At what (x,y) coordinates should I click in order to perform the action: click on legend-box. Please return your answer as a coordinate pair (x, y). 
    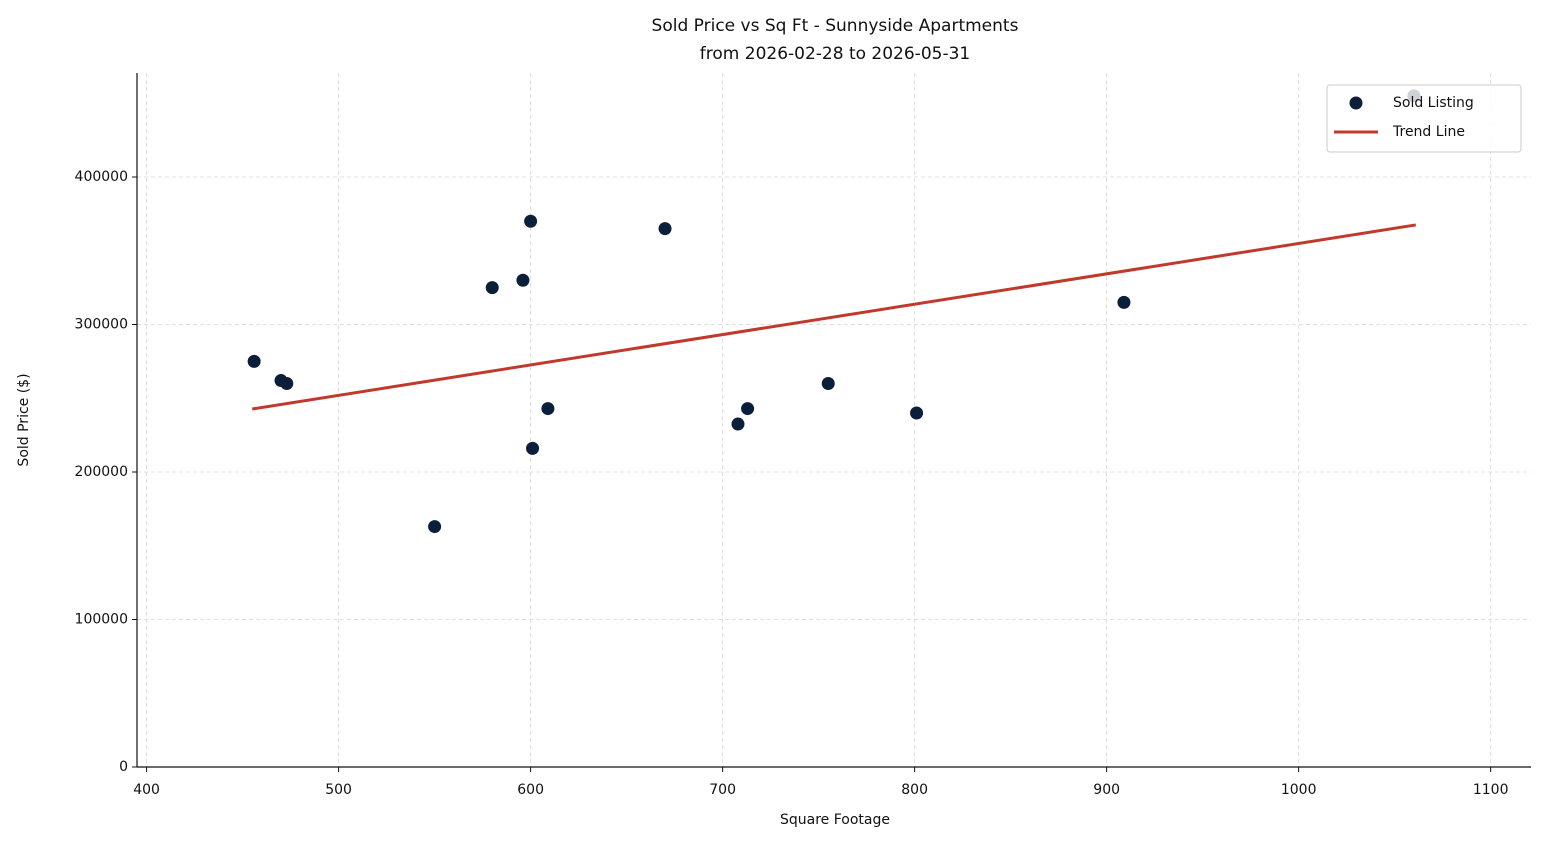
    Looking at the image, I should click on (1424, 118).